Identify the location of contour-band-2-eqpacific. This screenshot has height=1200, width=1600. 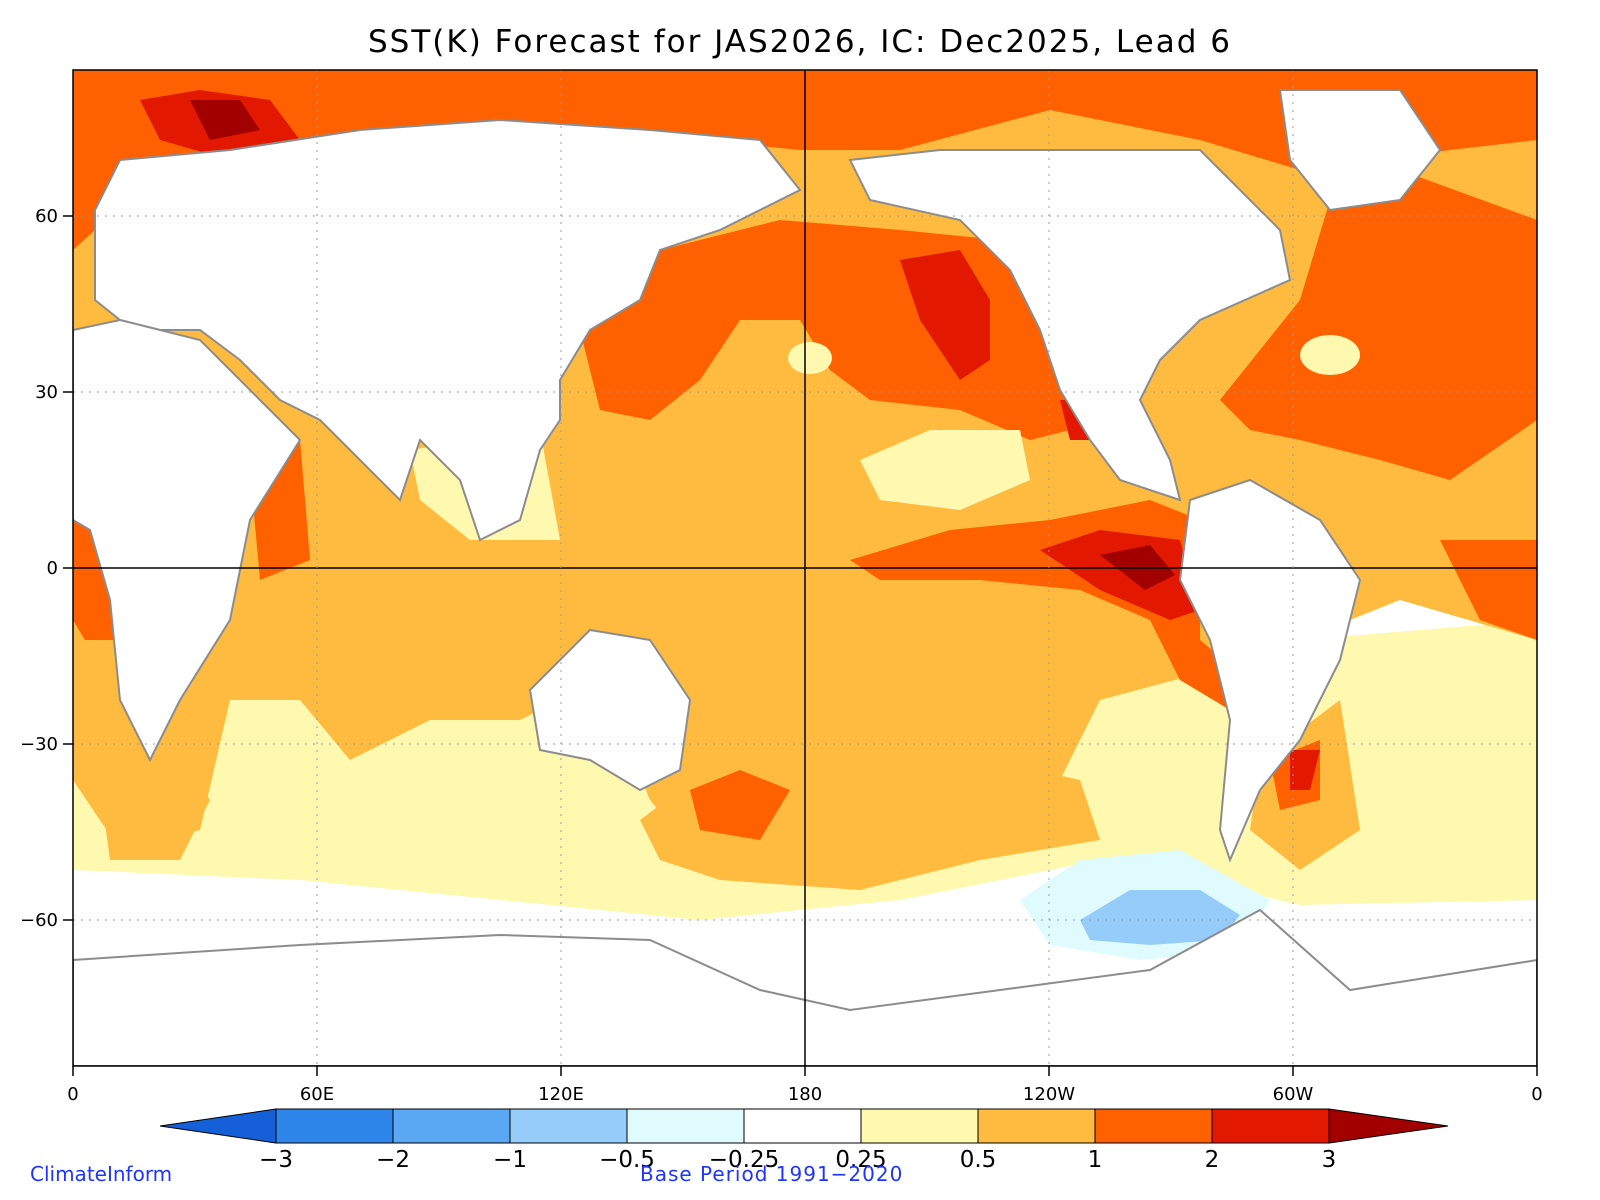
(1120, 575).